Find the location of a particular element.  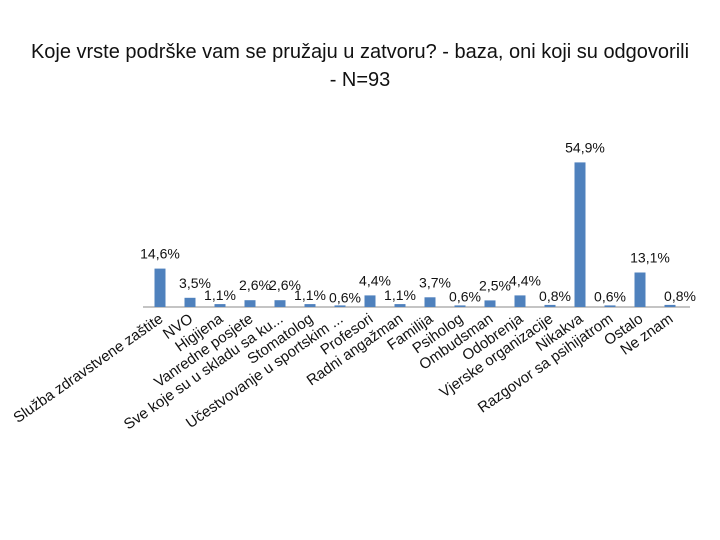

data-label: 3,5% is located at coordinates (195, 283).